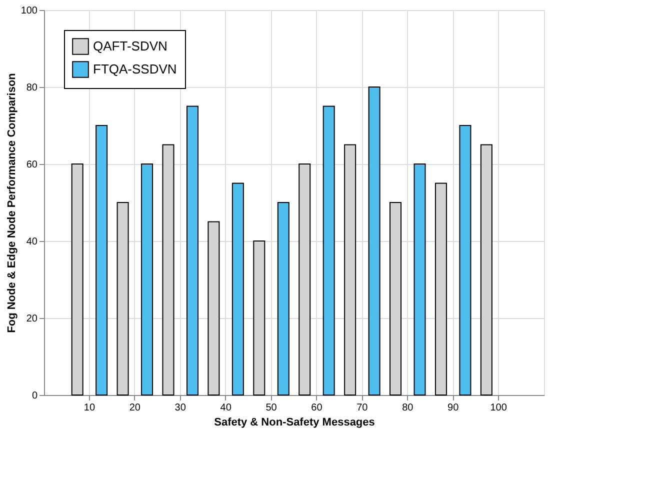  Describe the element at coordinates (32, 242) in the screenshot. I see `y-tick-label: 40` at that location.